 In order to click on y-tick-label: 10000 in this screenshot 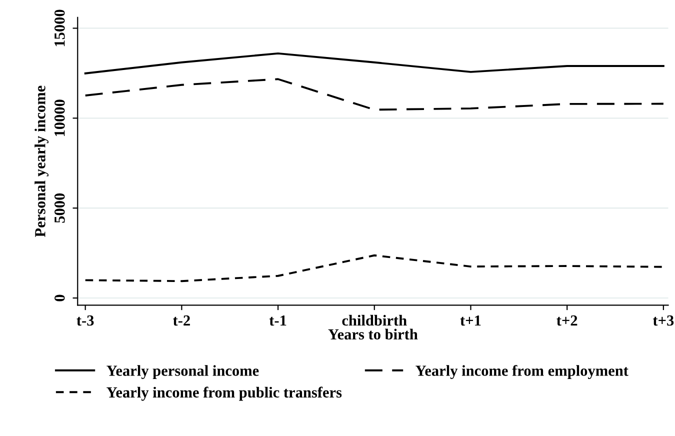, I will do `click(59, 118)`.